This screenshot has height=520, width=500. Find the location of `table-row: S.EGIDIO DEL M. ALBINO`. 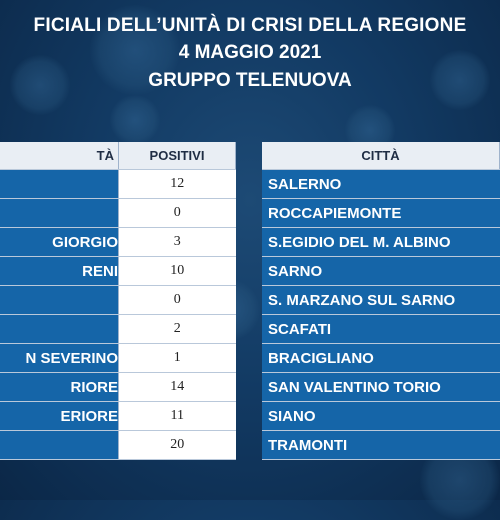

table-row: S.EGIDIO DEL M. ALBINO is located at coordinates (381, 242).